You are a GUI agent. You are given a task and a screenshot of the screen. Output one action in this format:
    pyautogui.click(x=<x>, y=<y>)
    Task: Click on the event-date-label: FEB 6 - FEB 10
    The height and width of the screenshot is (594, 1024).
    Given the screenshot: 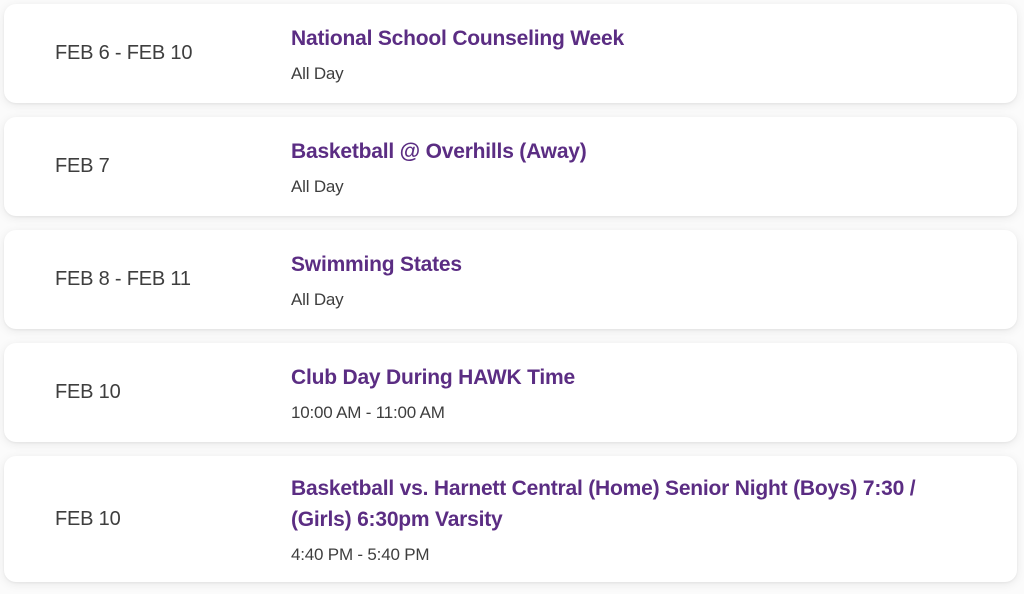 What is the action you would take?
    pyautogui.click(x=124, y=53)
    